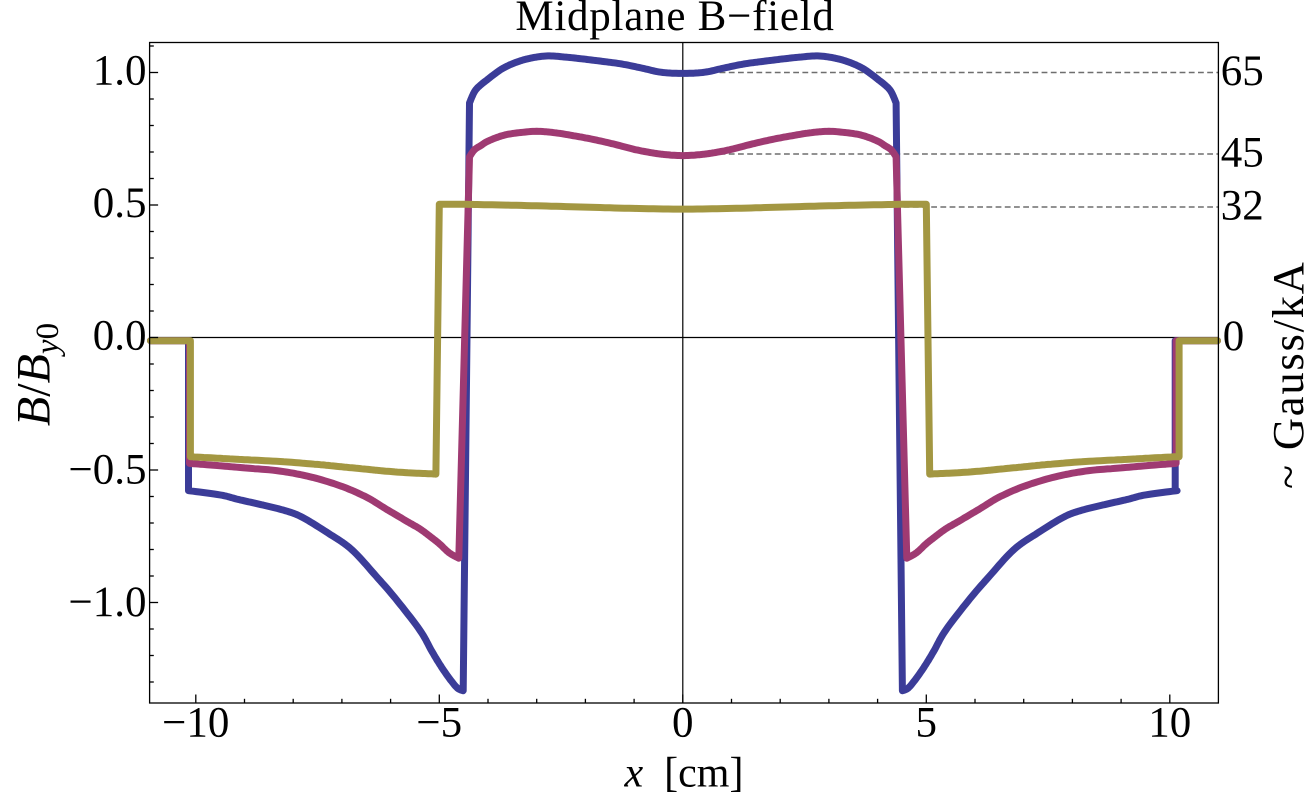 This screenshot has width=1315, height=800. Describe the element at coordinates (107, 602) in the screenshot. I see `svg-text: −1.0` at that location.